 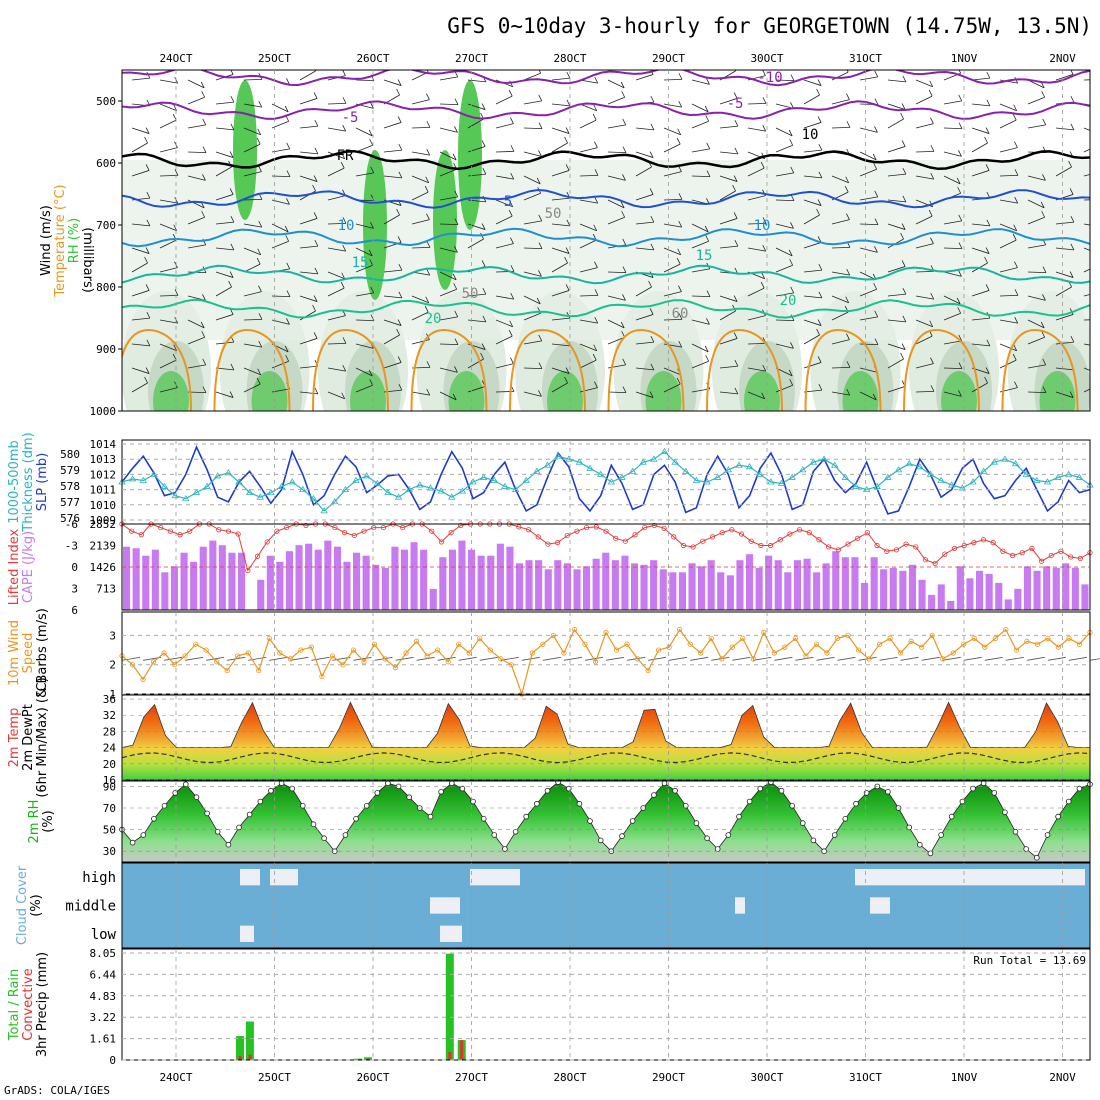 I want to click on slp-tick: 1010, so click(x=103, y=505).